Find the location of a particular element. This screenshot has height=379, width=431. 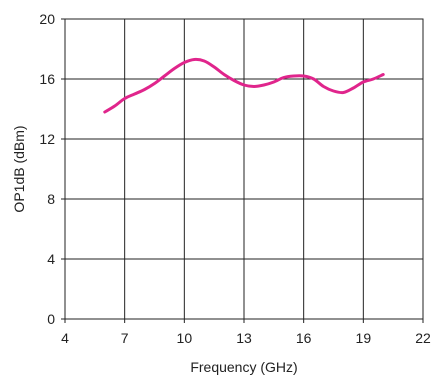

series-line is located at coordinates (244, 85).